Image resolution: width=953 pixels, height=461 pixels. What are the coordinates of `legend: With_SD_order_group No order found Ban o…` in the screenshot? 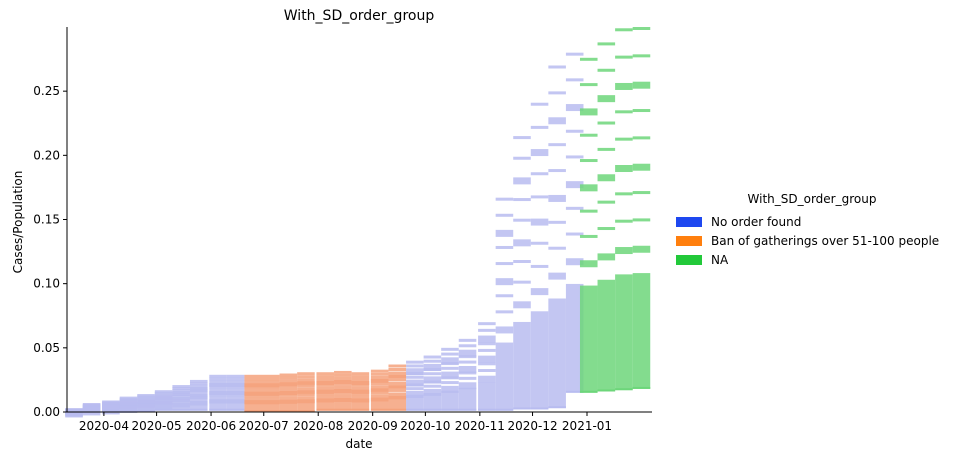 It's located at (812, 230).